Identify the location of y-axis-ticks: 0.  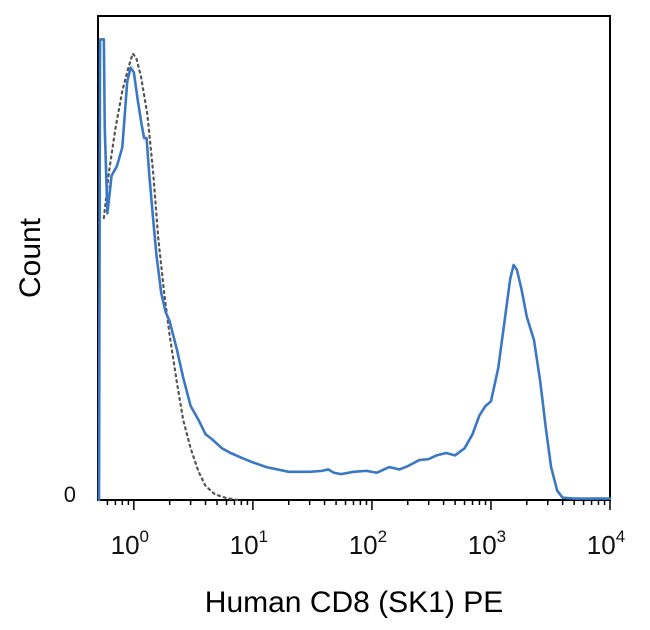
(70, 494).